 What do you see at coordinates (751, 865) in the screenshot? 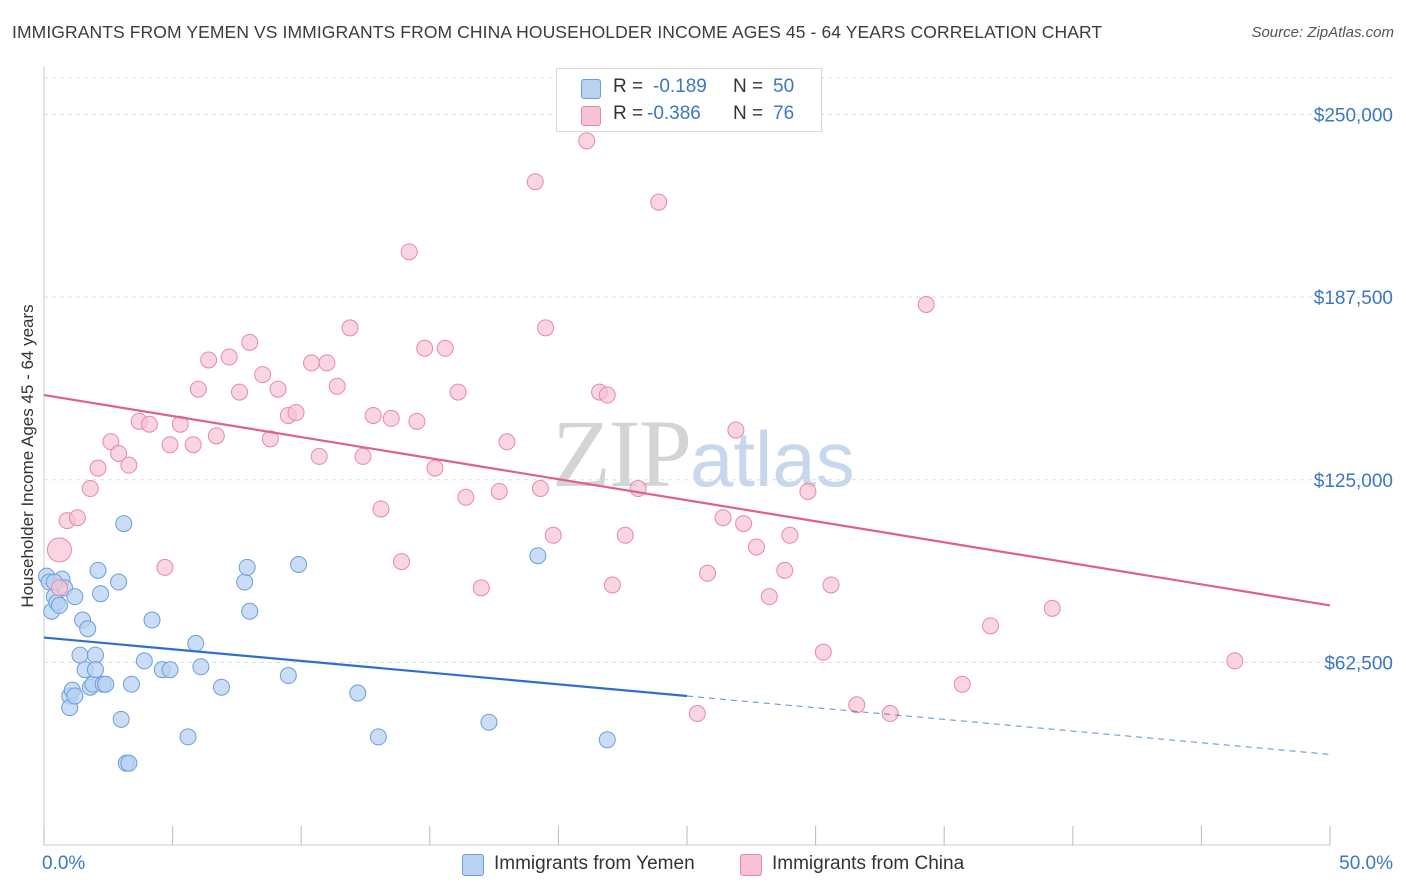
I see `bottom-legend-swatch-china` at bounding box center [751, 865].